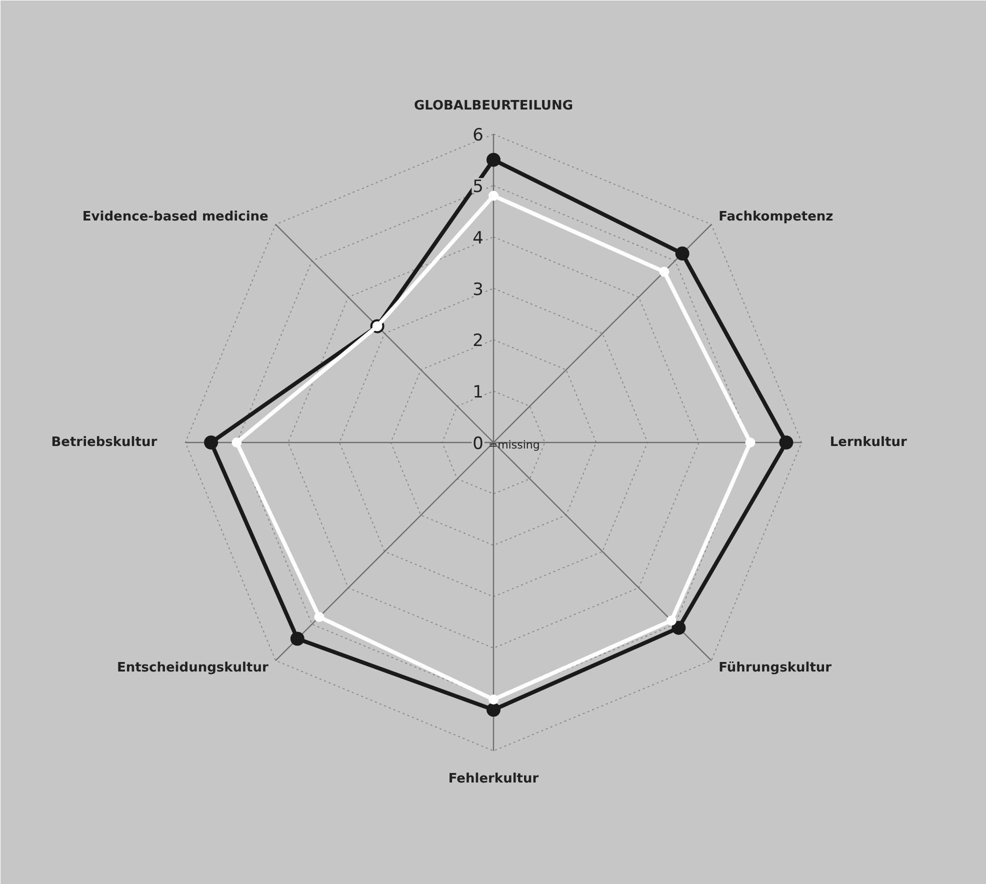 The width and height of the screenshot is (986, 884). What do you see at coordinates (478, 341) in the screenshot?
I see `y-tick-label: 2` at bounding box center [478, 341].